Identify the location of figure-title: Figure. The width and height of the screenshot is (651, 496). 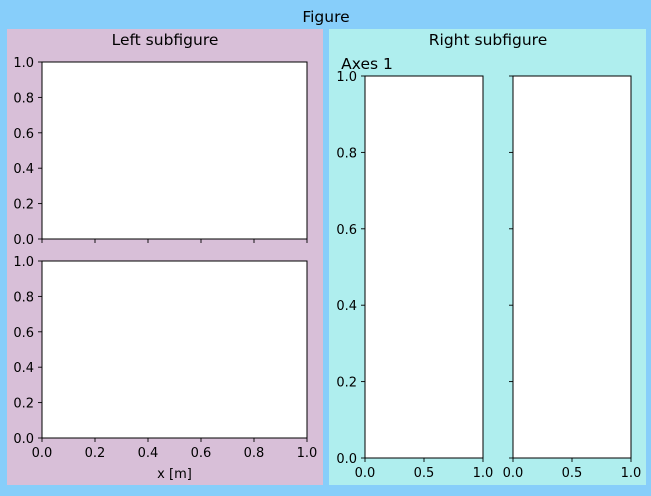
(325, 17).